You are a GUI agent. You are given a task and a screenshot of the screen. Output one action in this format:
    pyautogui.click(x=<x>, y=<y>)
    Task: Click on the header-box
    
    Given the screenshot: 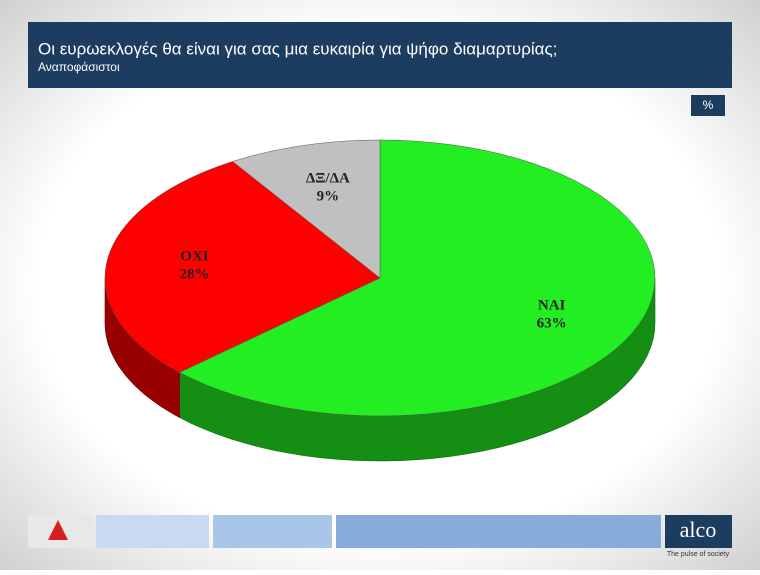 What is the action you would take?
    pyautogui.click(x=380, y=55)
    